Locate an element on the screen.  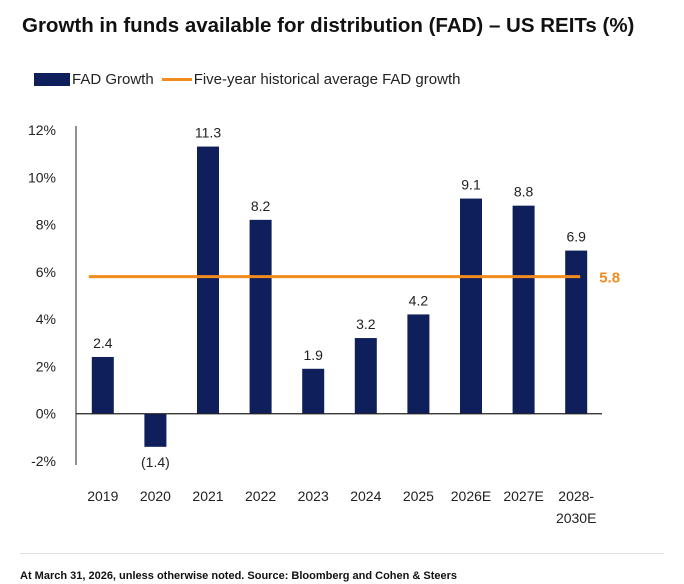
x-tick-label: 2024 is located at coordinates (365, 496).